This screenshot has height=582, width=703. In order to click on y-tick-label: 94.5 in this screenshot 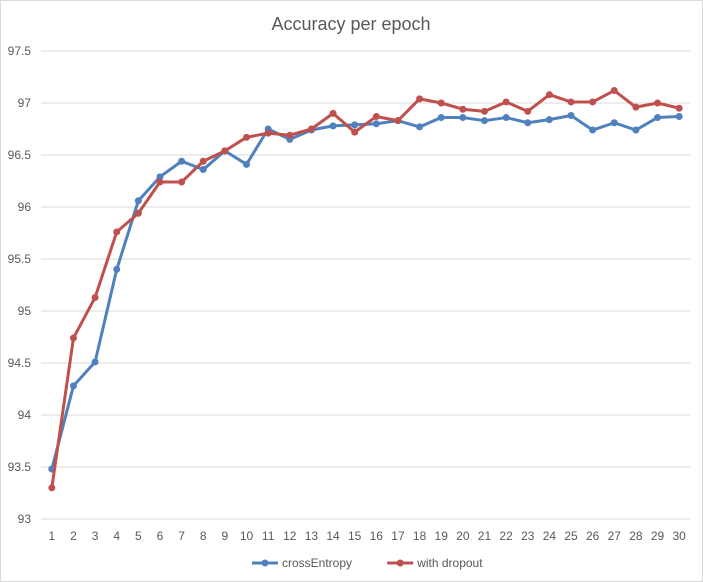, I will do `click(20, 363)`.